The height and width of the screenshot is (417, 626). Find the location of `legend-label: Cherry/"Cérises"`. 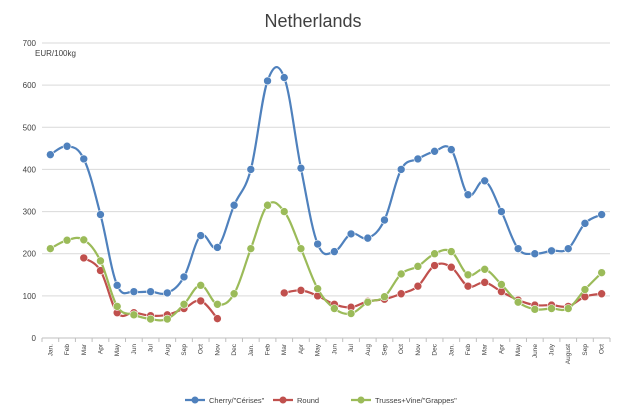

legend-label: Cherry/"Cérises" is located at coordinates (237, 400).